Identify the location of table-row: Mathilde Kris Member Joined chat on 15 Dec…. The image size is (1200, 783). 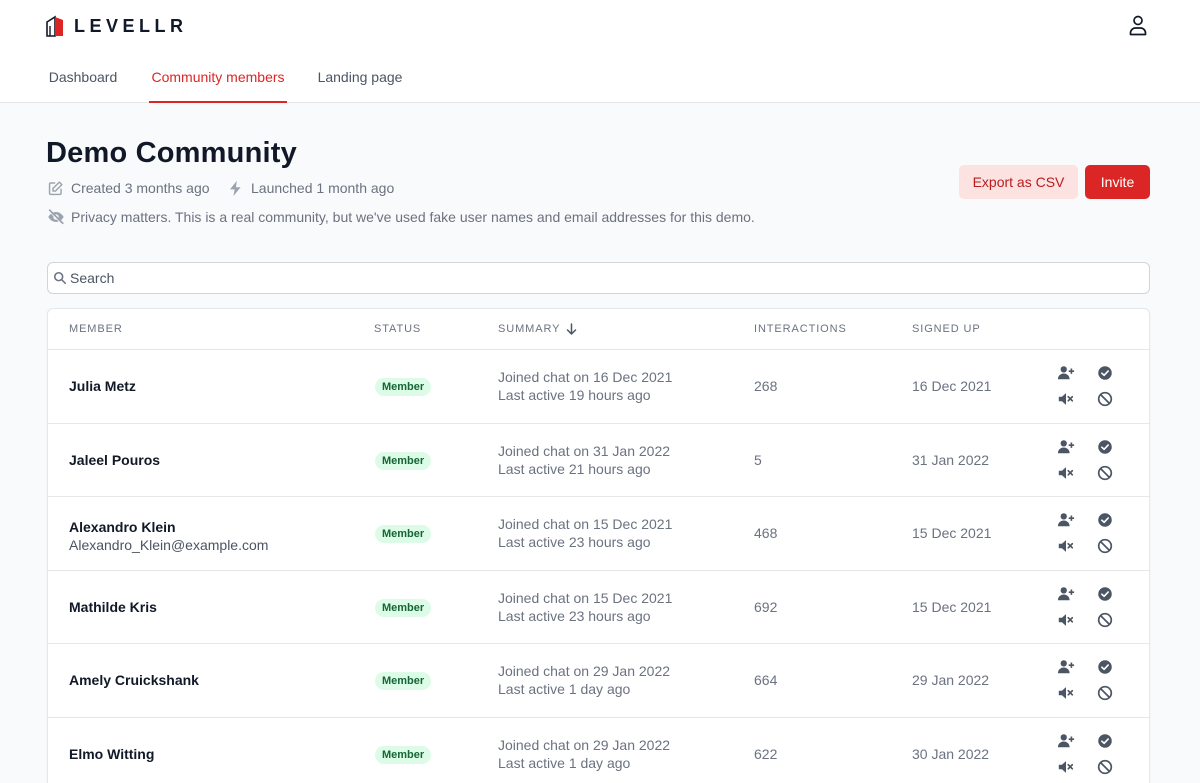
(598, 607).